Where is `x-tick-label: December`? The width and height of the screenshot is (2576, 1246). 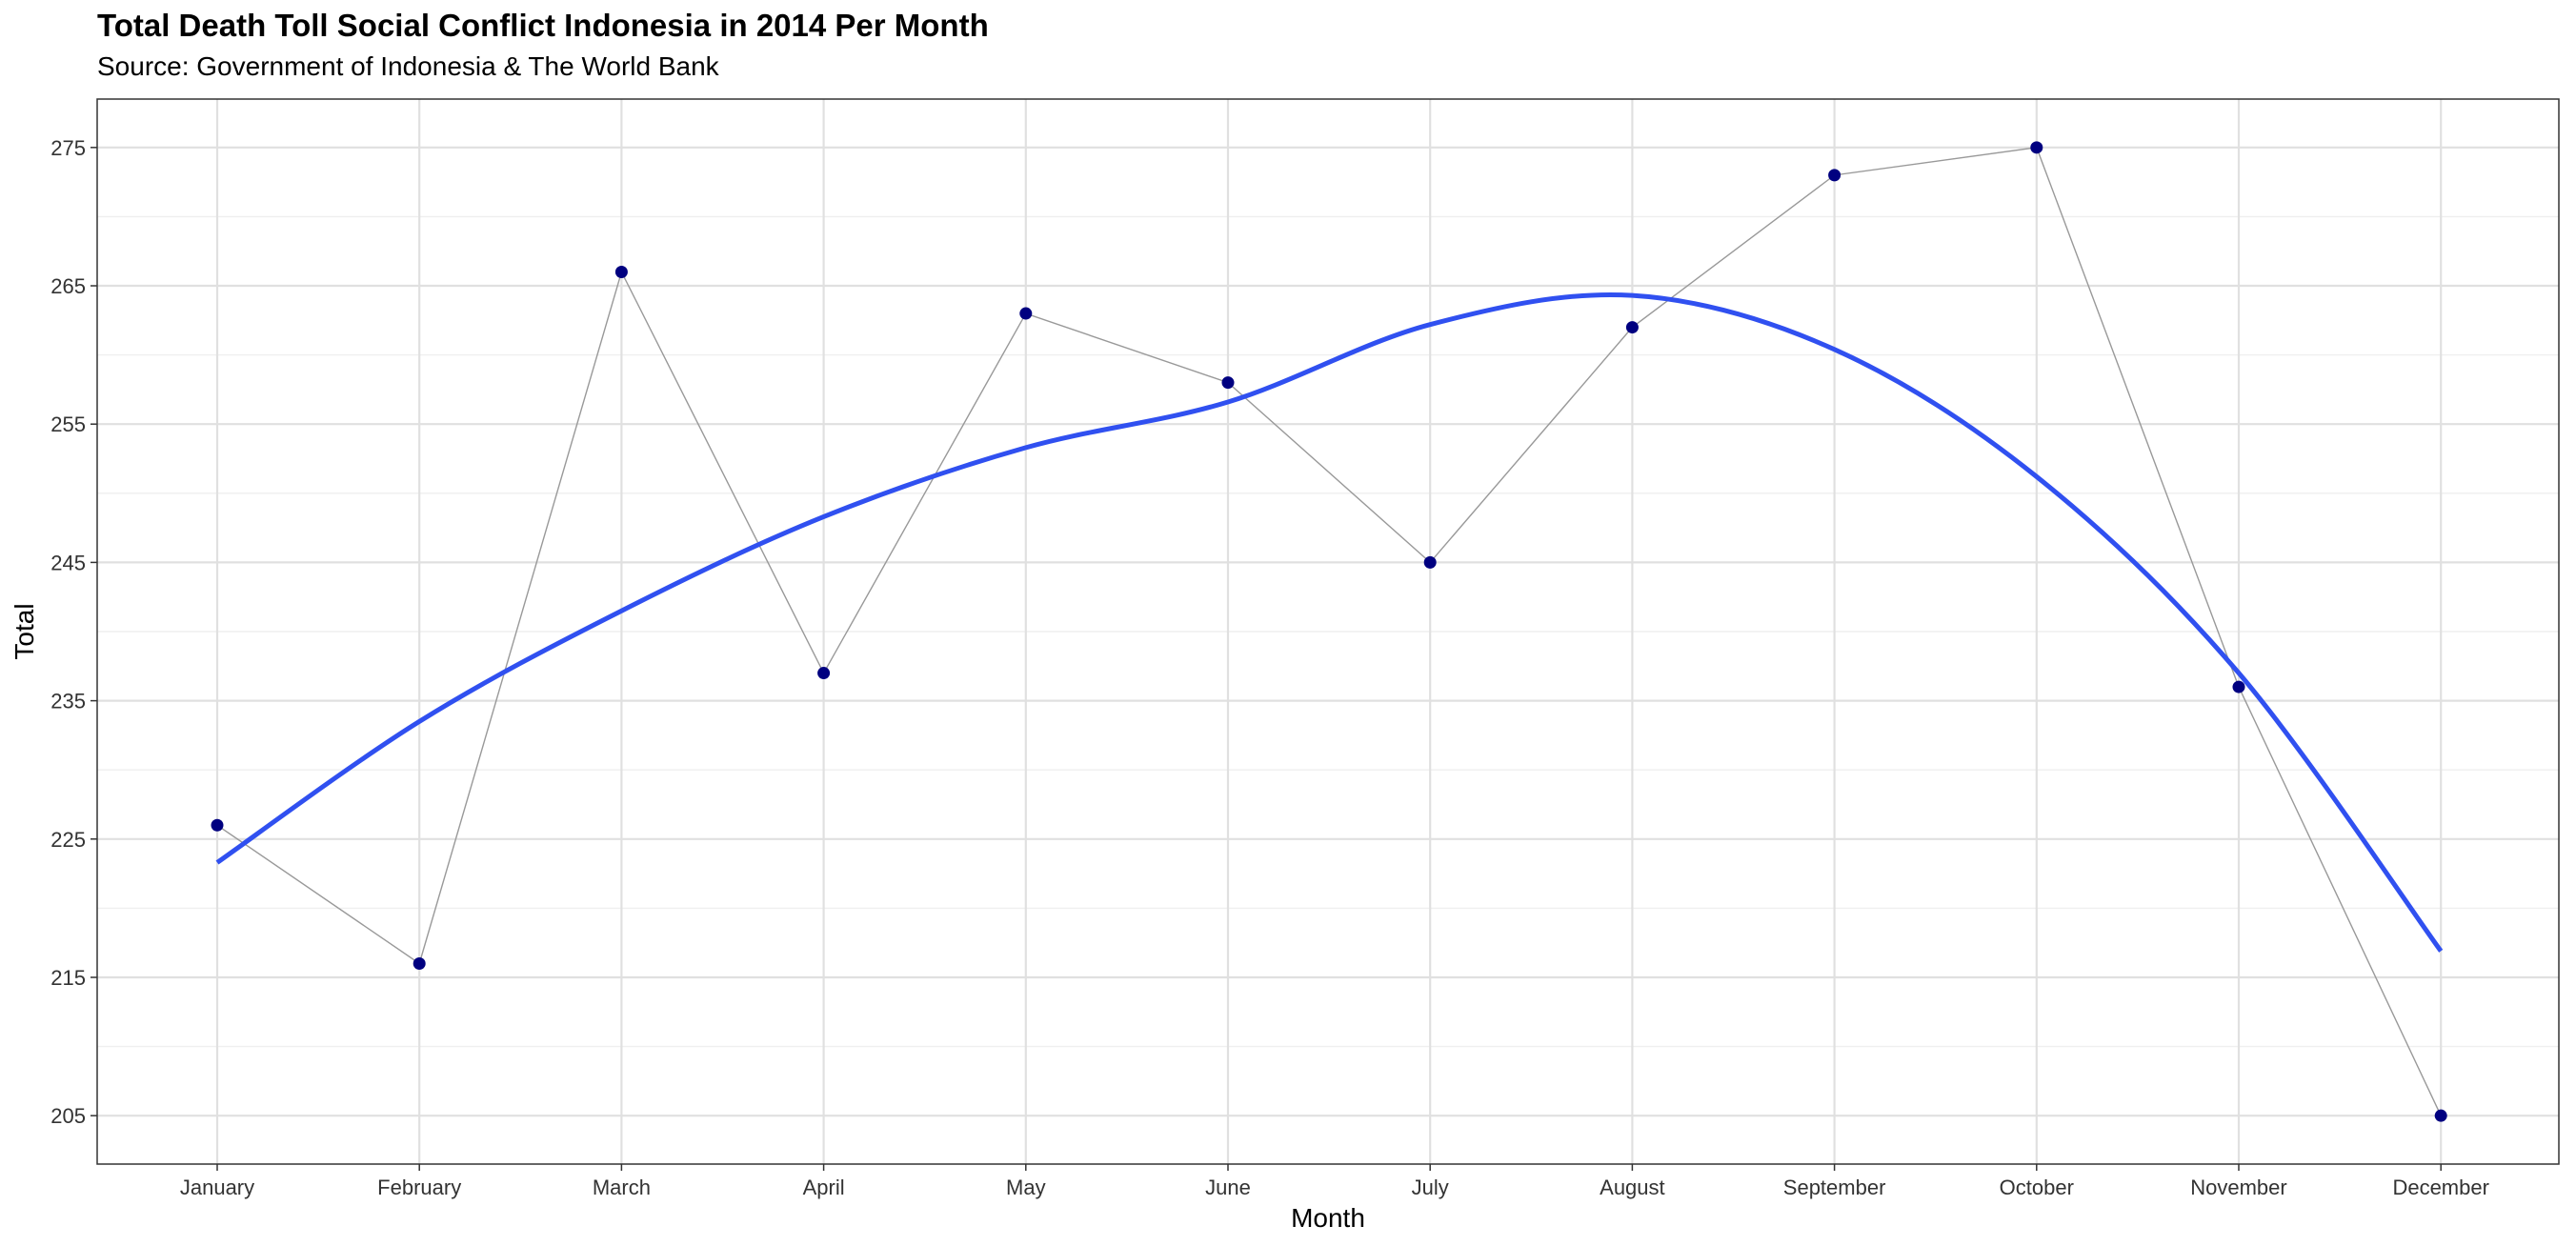 x-tick-label: December is located at coordinates (2440, 1187).